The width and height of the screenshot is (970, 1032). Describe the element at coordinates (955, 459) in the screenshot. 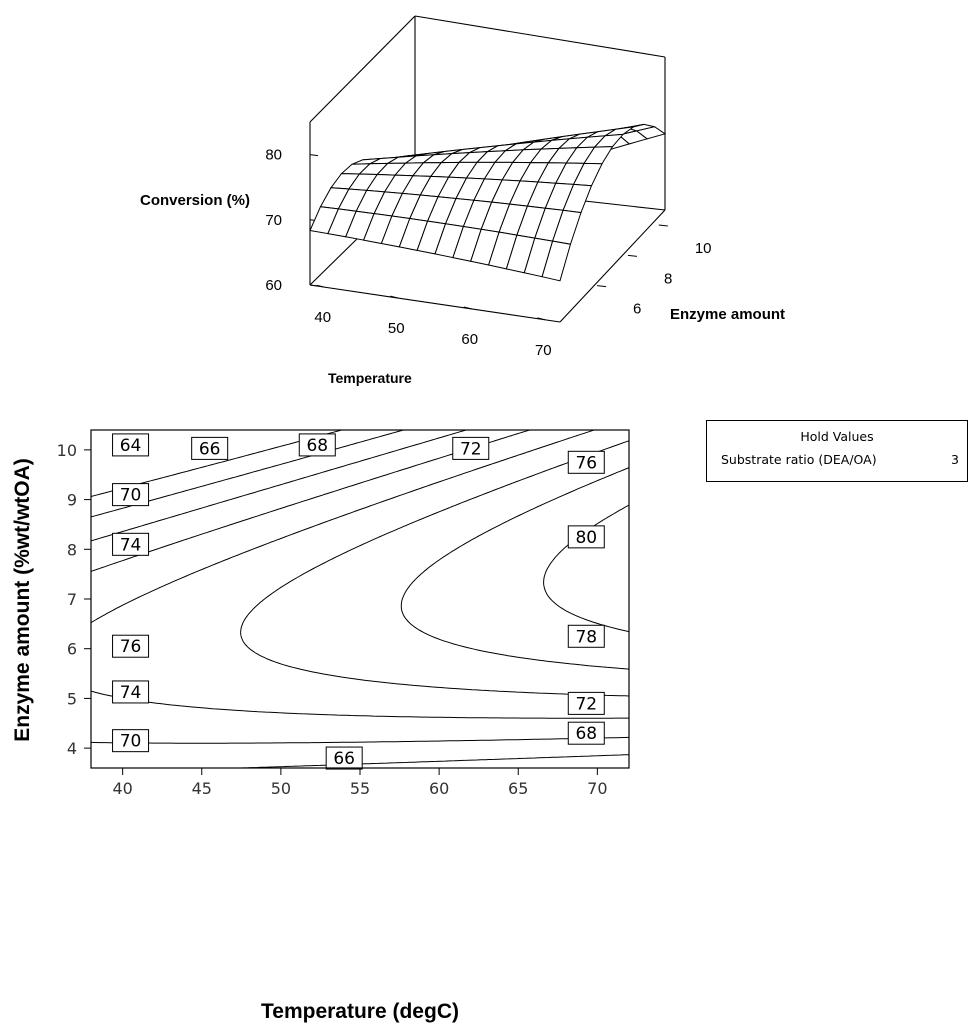

I see `hold-factor-value: 3` at that location.